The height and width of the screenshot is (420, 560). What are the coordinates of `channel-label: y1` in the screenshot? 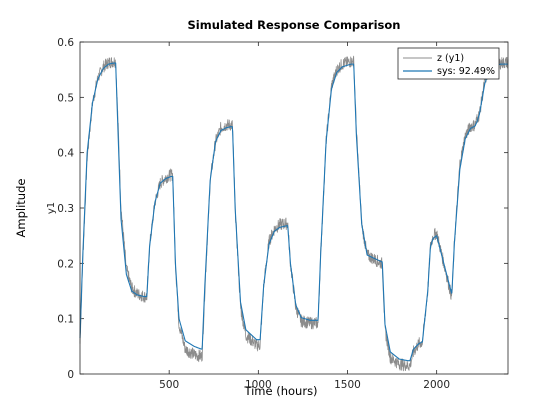 It's located at (51, 208).